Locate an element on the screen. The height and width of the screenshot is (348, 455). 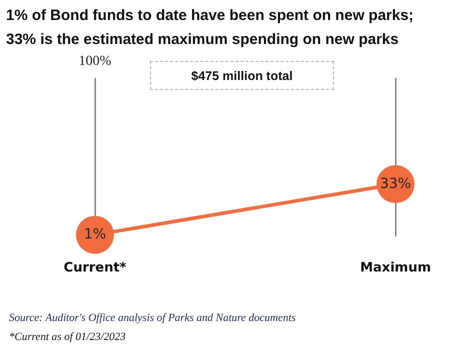
data-label: 33% is located at coordinates (396, 184).